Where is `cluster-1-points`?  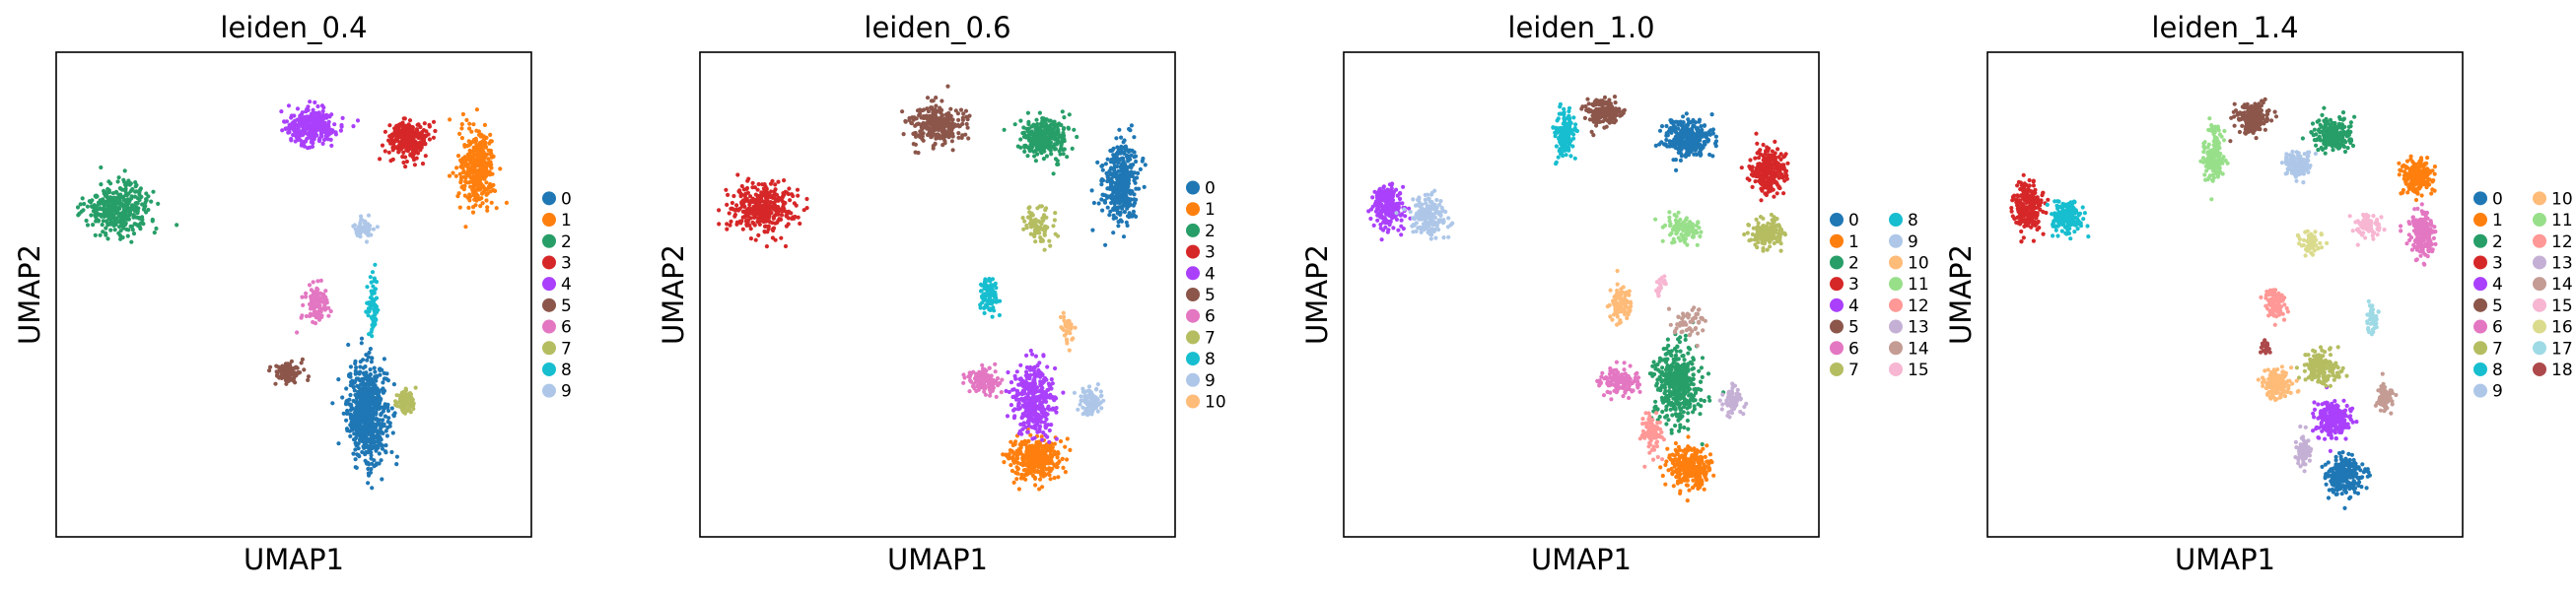 cluster-1-points is located at coordinates (478, 168).